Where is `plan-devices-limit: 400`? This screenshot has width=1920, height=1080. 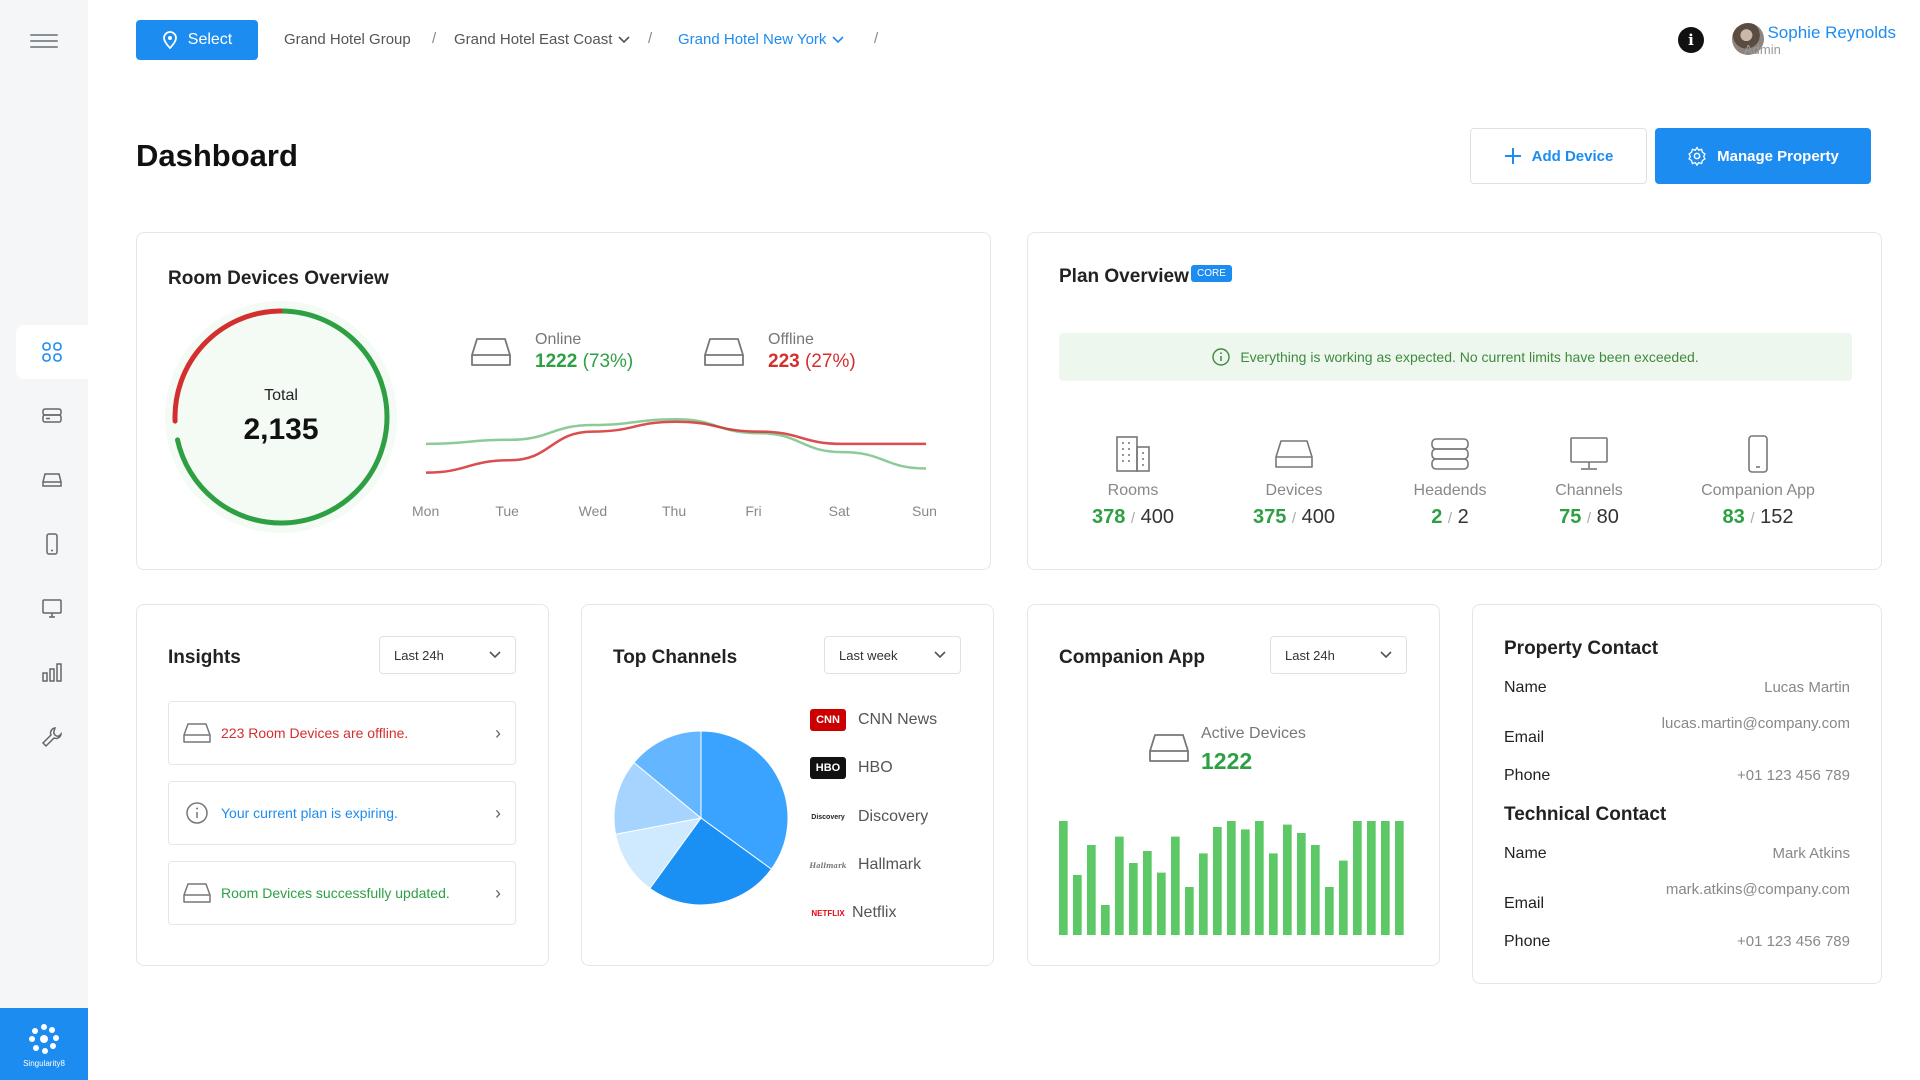 plan-devices-limit: 400 is located at coordinates (1318, 517).